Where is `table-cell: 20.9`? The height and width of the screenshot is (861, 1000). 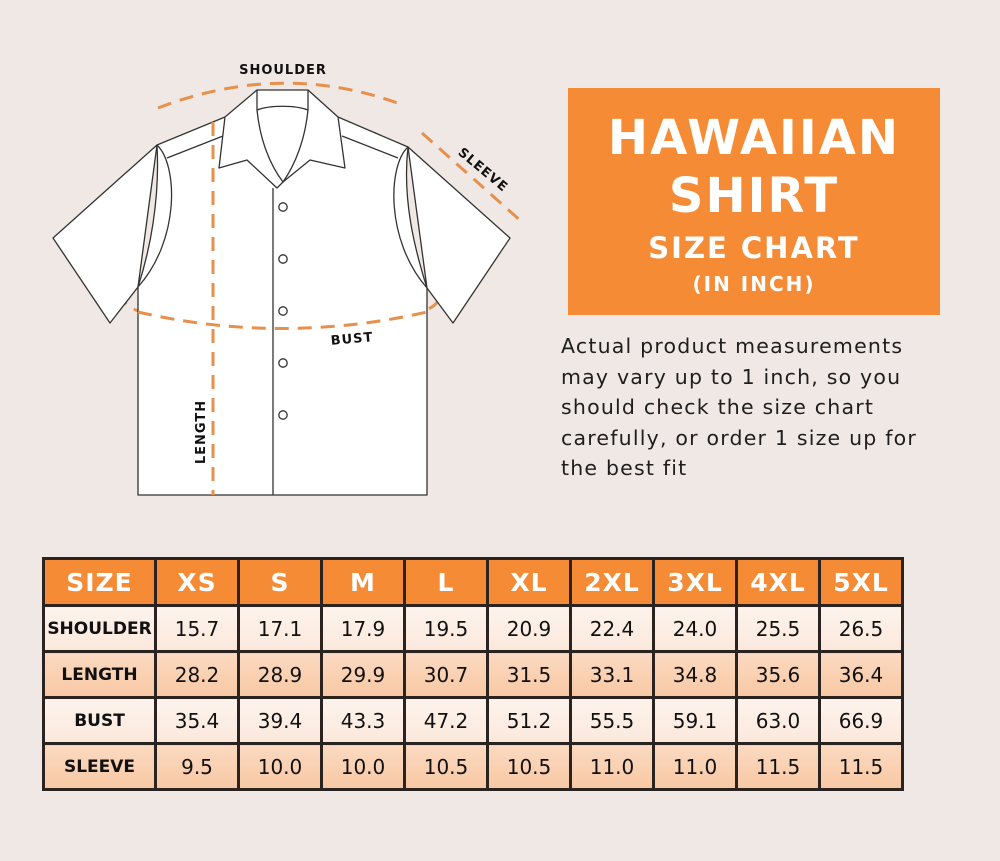 table-cell: 20.9 is located at coordinates (529, 628).